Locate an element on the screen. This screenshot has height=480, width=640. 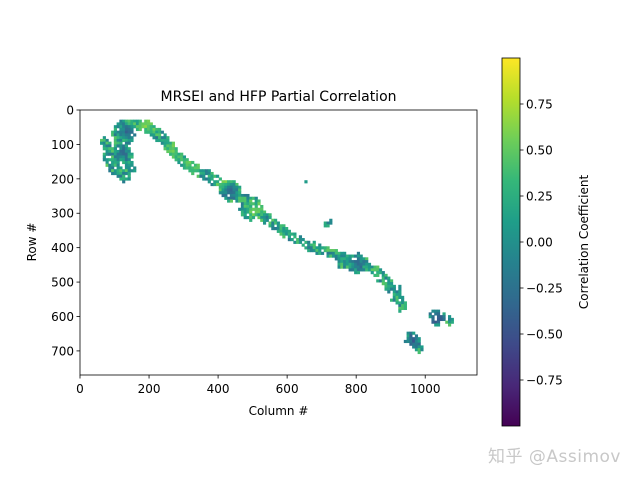
y-tick-label: 700 is located at coordinates (62, 351).